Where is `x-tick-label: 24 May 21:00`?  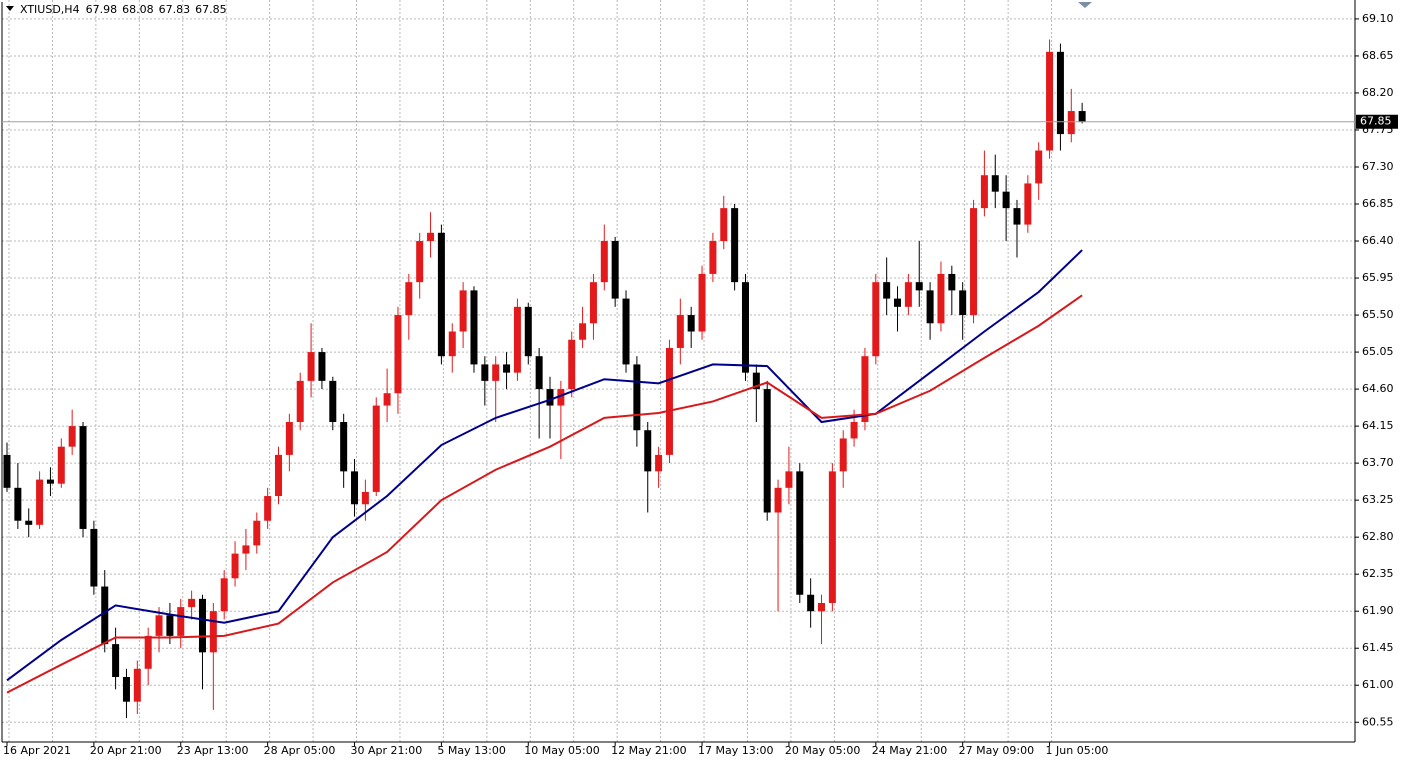
x-tick-label: 24 May 21:00 is located at coordinates (909, 750).